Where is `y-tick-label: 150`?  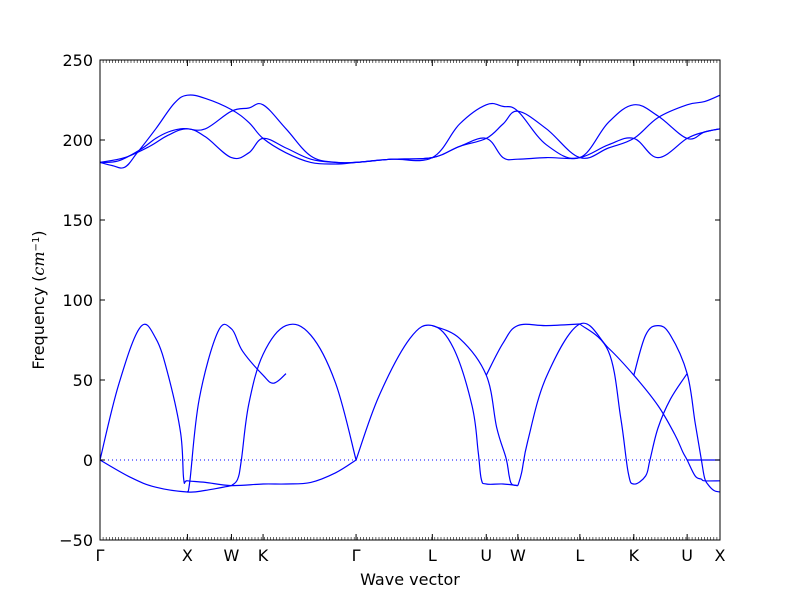 y-tick-label: 150 is located at coordinates (77, 220).